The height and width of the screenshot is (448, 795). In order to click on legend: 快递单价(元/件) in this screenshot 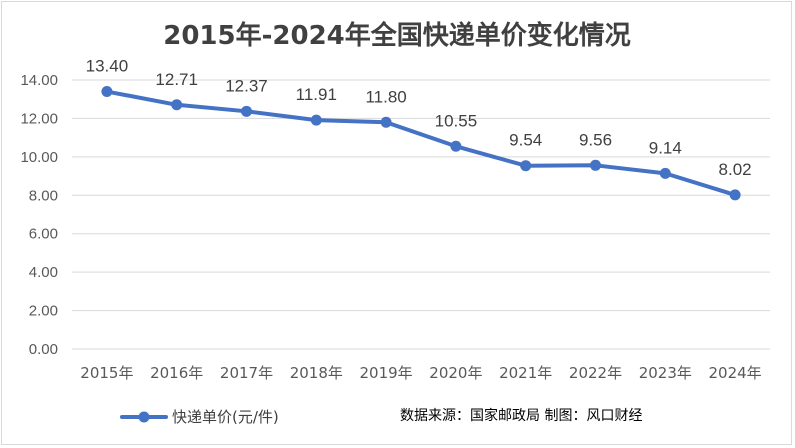, I will do `click(199, 417)`.